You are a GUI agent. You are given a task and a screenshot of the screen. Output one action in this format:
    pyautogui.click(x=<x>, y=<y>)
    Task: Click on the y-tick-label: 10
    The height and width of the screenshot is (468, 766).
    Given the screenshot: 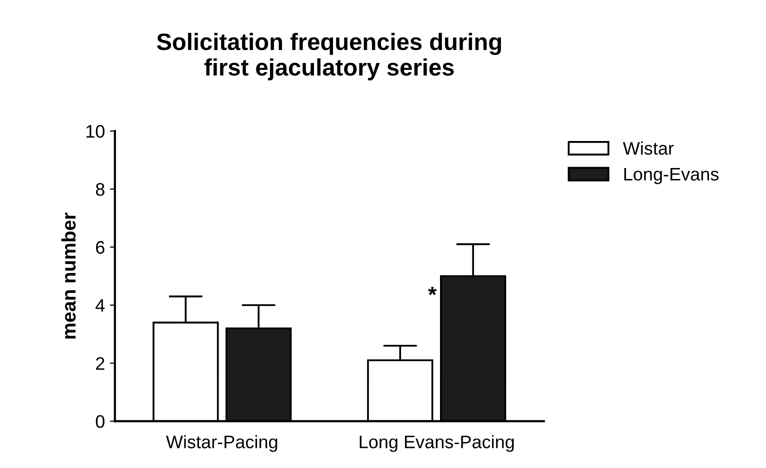 What is the action you would take?
    pyautogui.click(x=95, y=131)
    